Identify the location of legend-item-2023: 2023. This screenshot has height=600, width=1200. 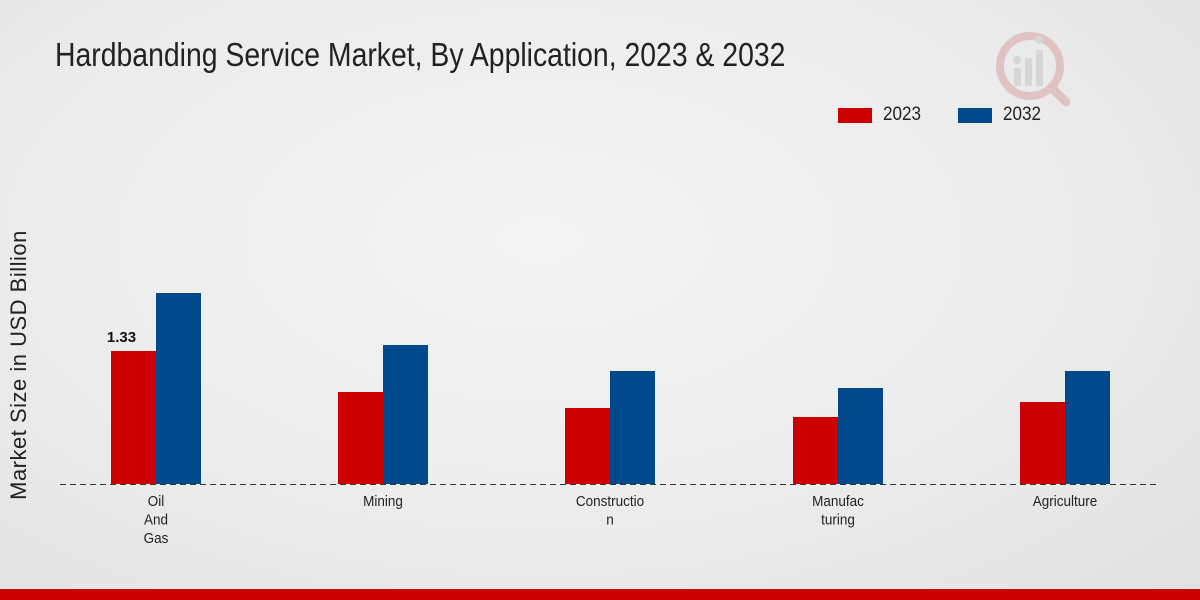
(881, 115).